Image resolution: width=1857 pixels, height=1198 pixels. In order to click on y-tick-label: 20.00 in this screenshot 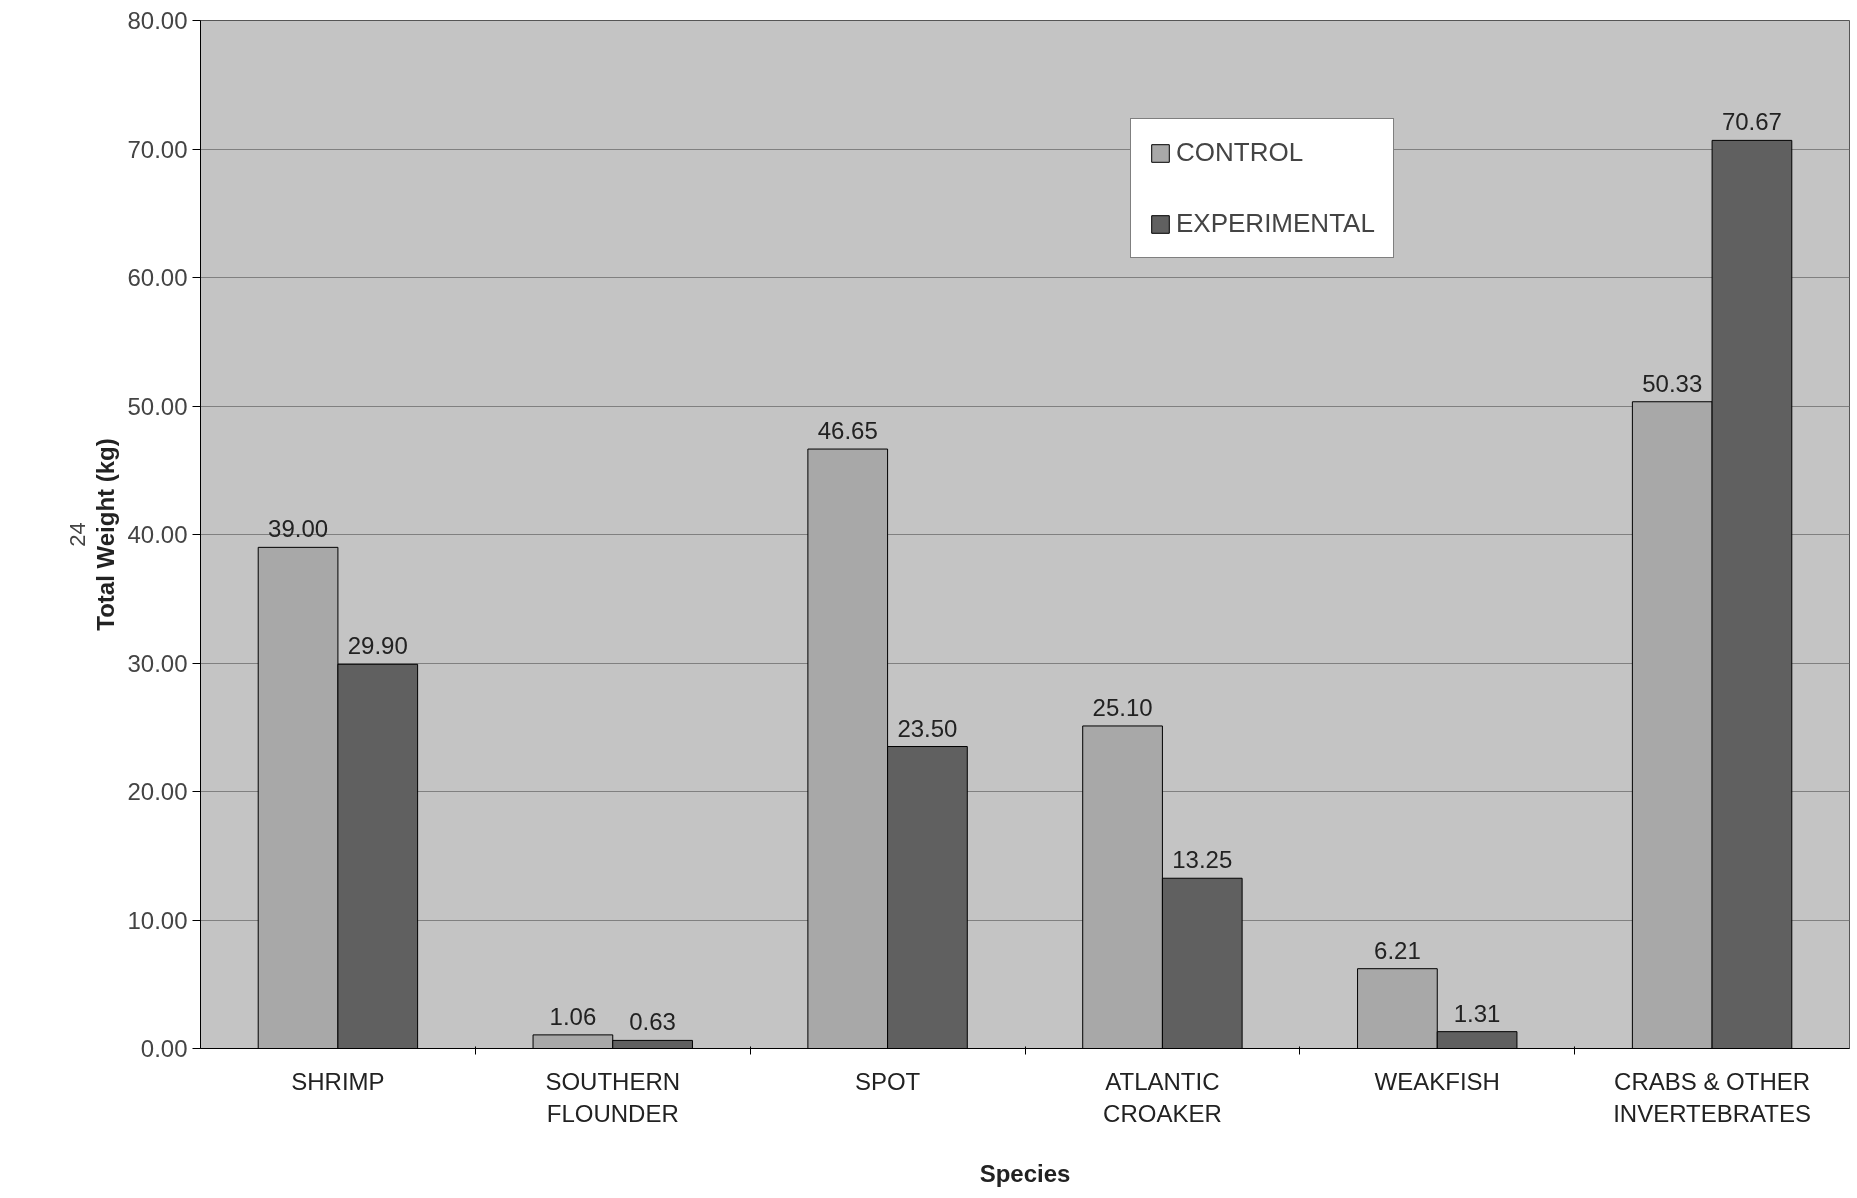, I will do `click(157, 791)`.